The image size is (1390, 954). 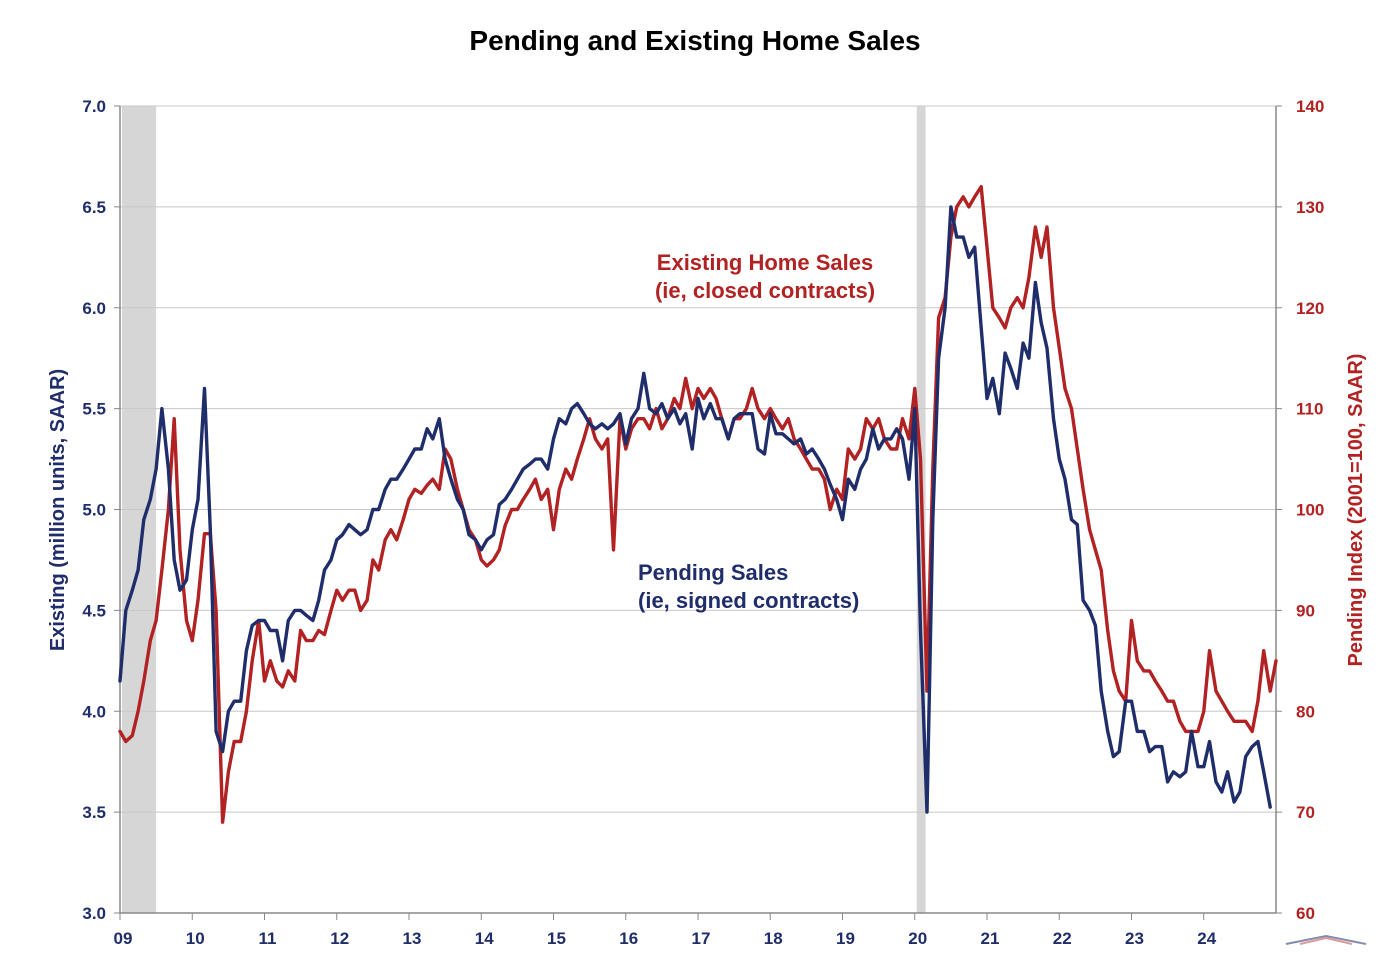 What do you see at coordinates (94, 409) in the screenshot?
I see `left-tick-label: 5.5` at bounding box center [94, 409].